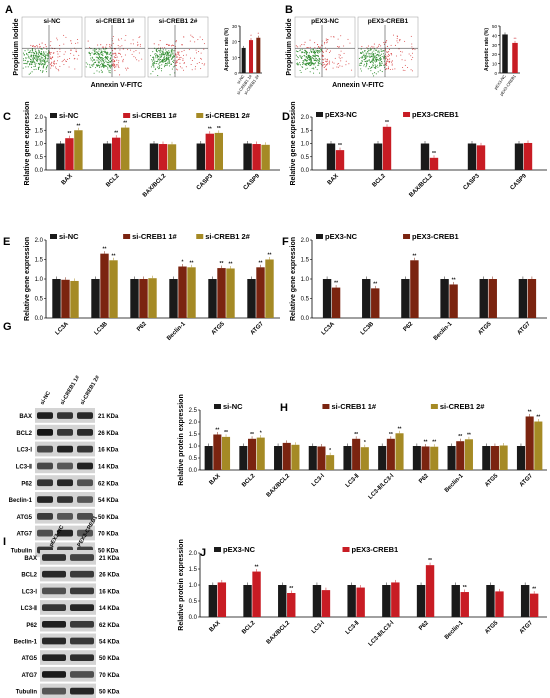 Image resolution: width=550 pixels, height=698 pixels. What do you see at coordinates (30, 559) in the screenshot?
I see `protein-label: BAX` at bounding box center [30, 559].